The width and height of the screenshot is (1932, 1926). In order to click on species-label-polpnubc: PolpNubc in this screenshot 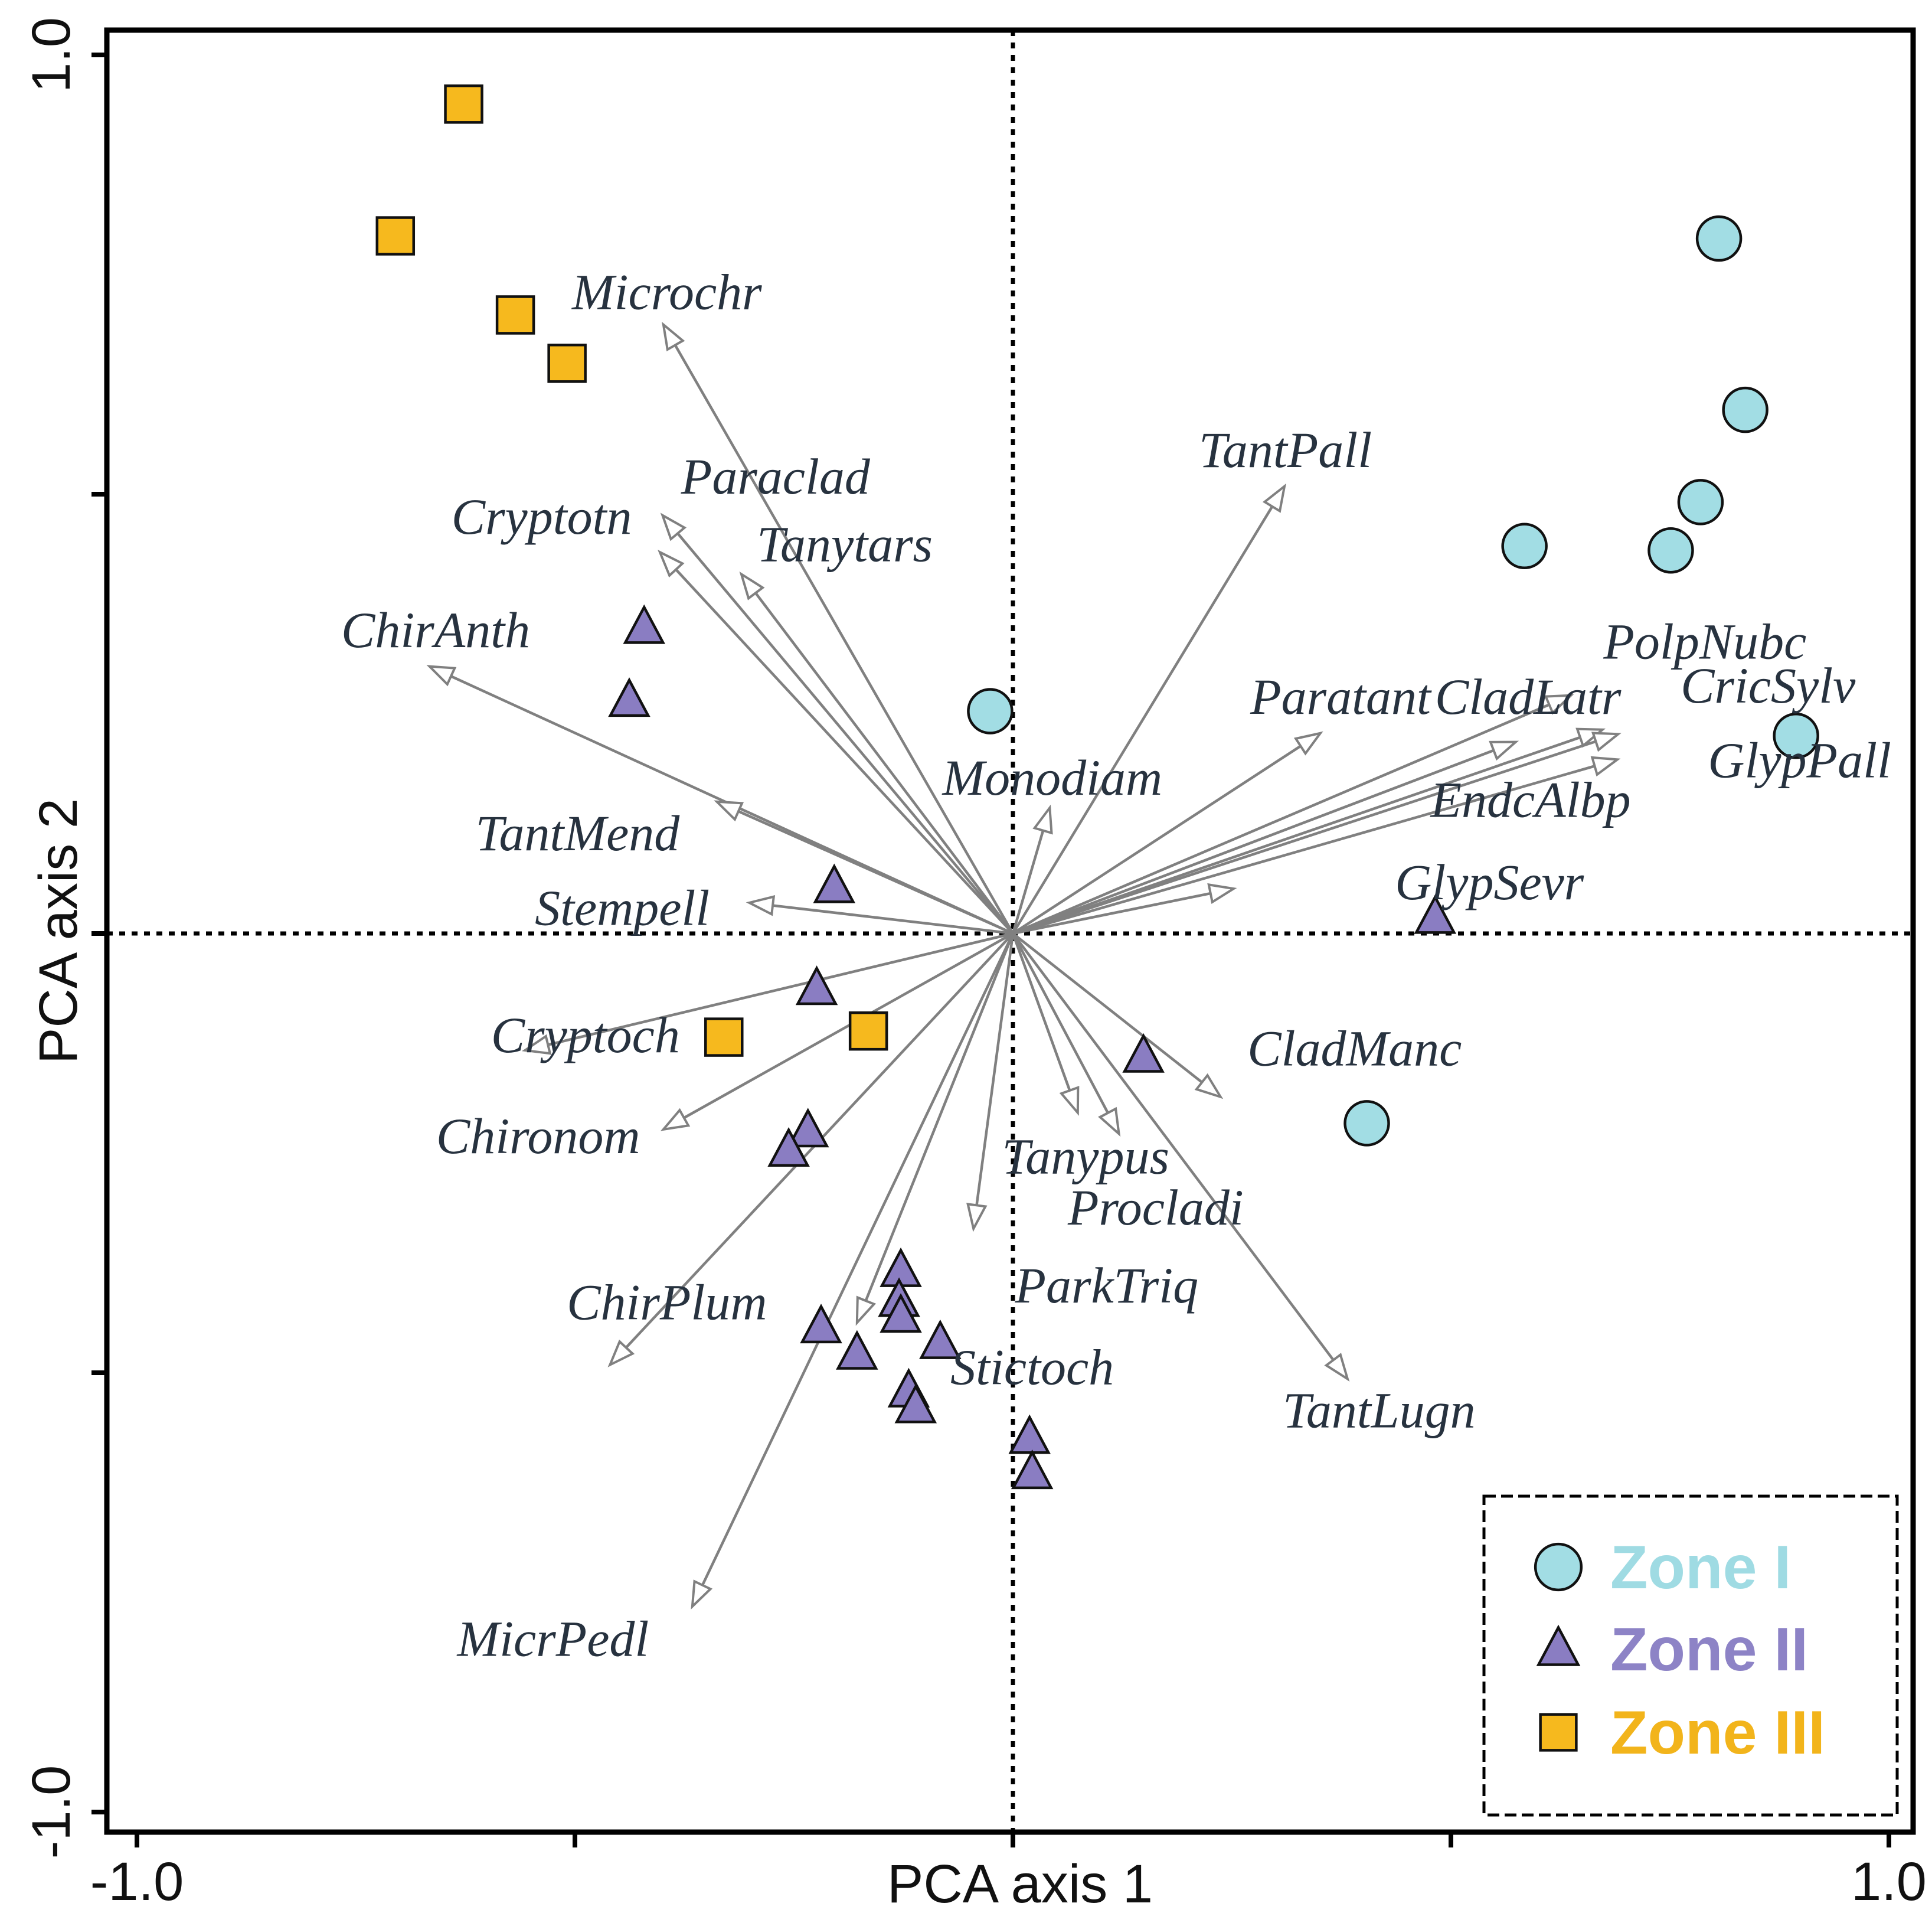, I will do `click(1704, 641)`.